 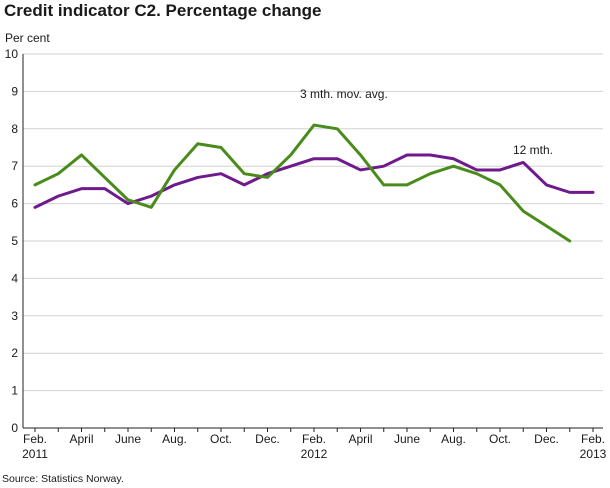 What do you see at coordinates (344, 94) in the screenshot?
I see `series-annotation: 3 mth. mov. avg.` at bounding box center [344, 94].